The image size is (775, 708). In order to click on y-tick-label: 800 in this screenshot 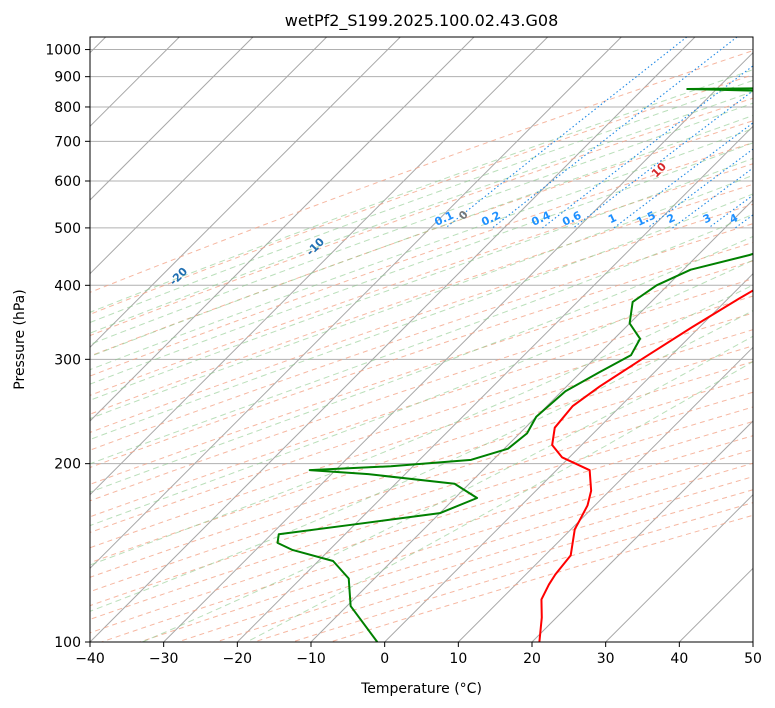, I will do `click(67, 108)`.